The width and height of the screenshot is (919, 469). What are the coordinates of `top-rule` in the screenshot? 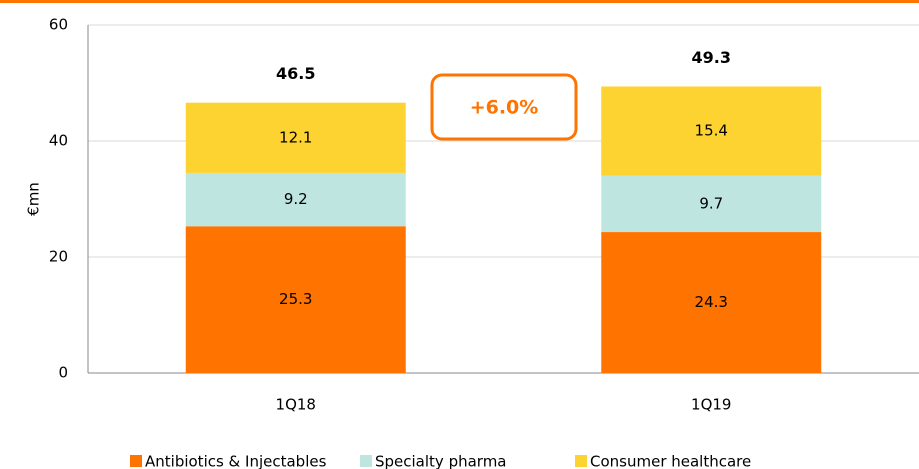 It's located at (459, 1).